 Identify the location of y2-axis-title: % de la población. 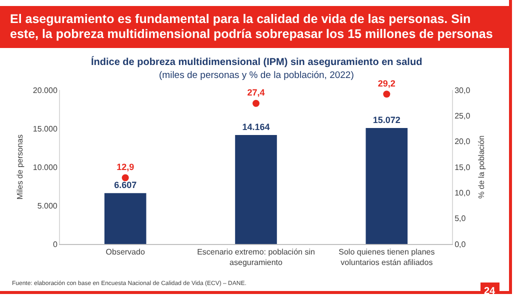
(481, 167).